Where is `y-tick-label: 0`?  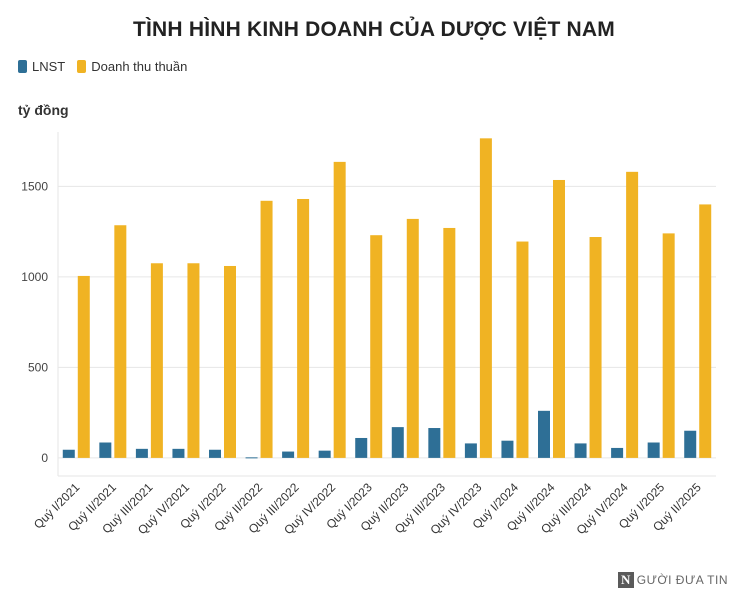
y-tick-label: 0 is located at coordinates (44, 458).